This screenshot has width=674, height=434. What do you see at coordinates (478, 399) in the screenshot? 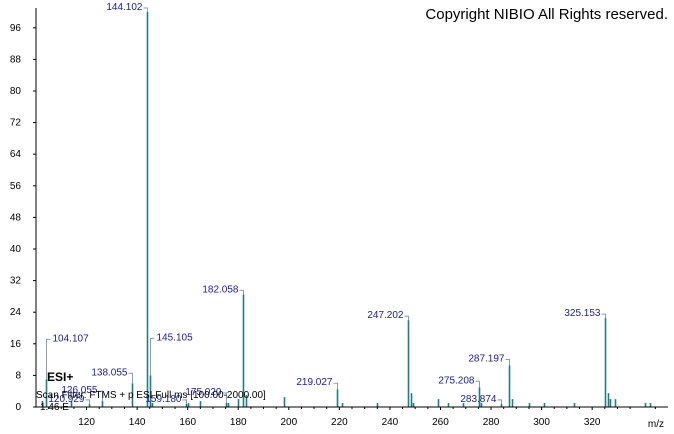
I see `peak-label: 283.874` at bounding box center [478, 399].